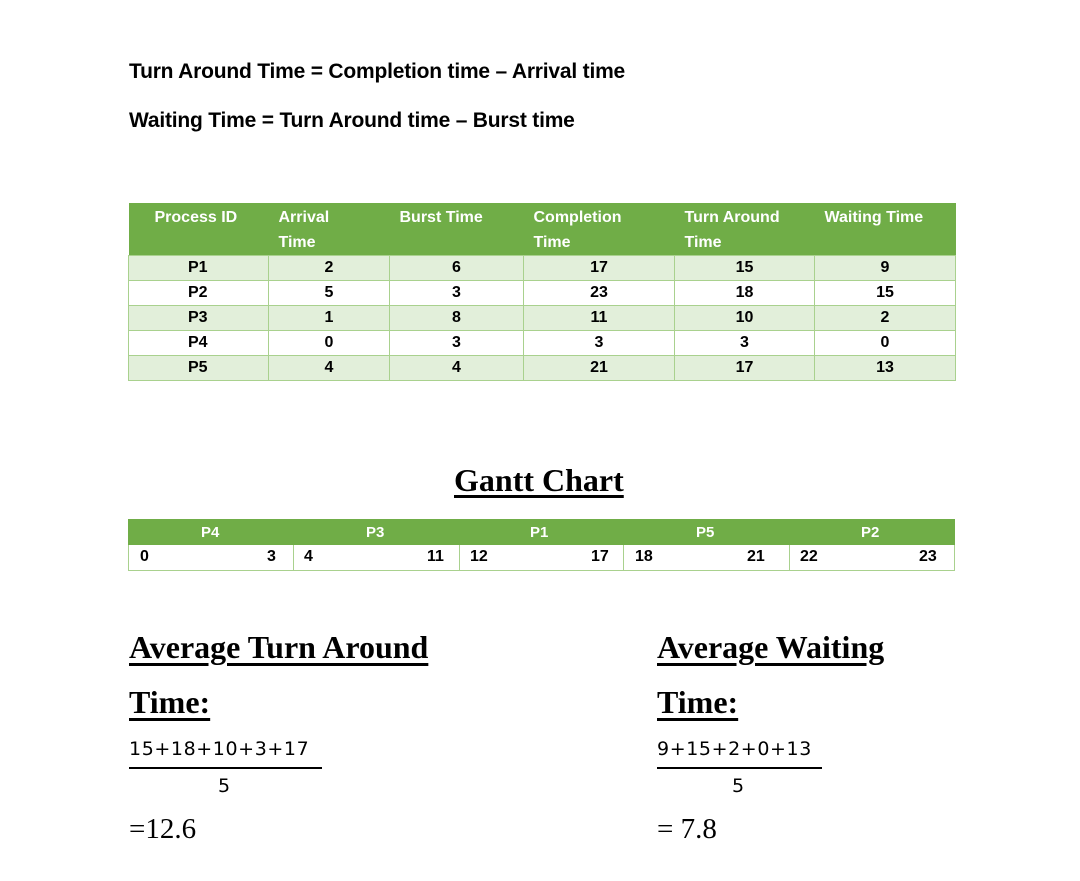 This screenshot has width=1080, height=881. What do you see at coordinates (600, 556) in the screenshot?
I see `gantt-time-label: 17` at bounding box center [600, 556].